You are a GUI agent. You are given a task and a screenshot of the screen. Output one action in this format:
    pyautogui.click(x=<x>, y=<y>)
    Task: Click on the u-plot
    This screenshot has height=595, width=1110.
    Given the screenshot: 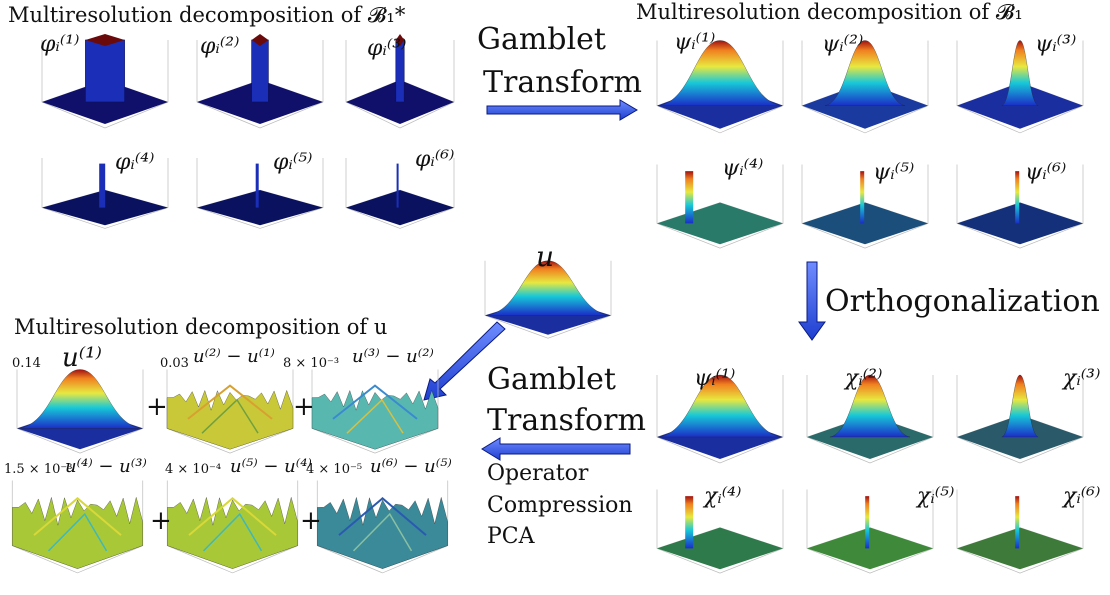 What is the action you would take?
    pyautogui.click(x=548, y=299)
    